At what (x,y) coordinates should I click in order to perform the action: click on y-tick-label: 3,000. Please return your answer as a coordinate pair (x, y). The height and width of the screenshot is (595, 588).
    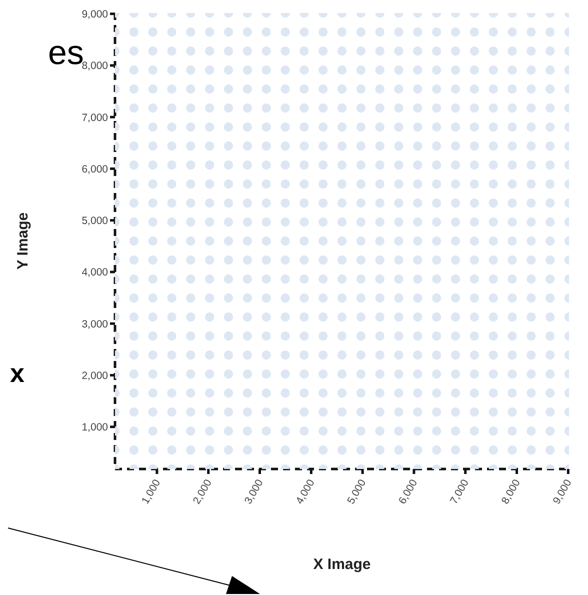
    Looking at the image, I should click on (95, 324).